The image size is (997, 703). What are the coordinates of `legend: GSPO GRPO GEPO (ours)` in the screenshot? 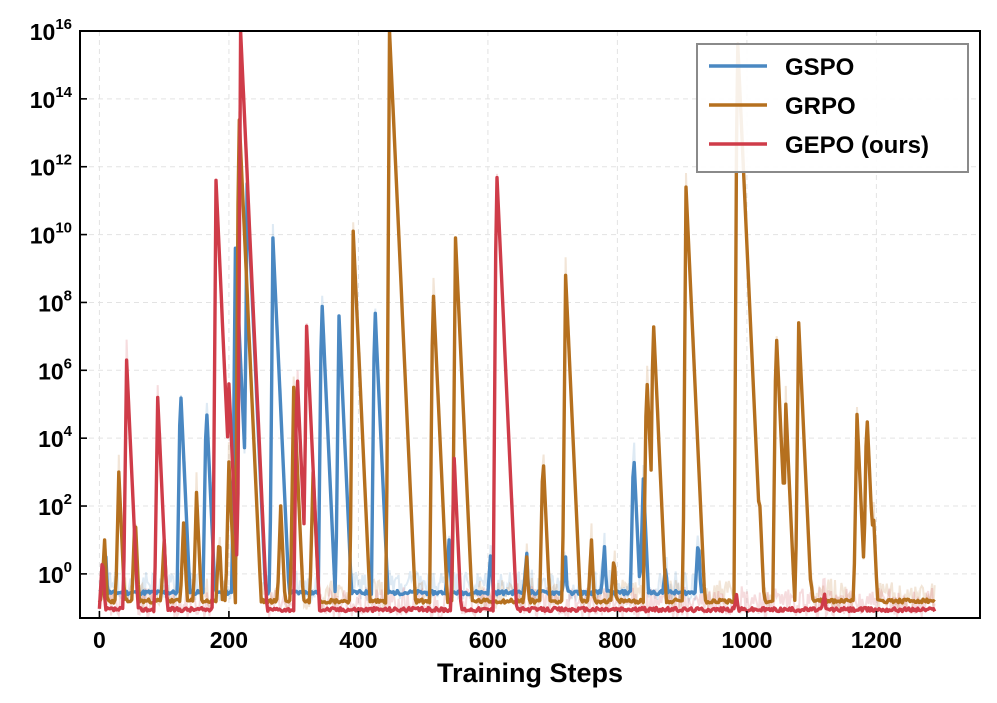 It's located at (832, 108).